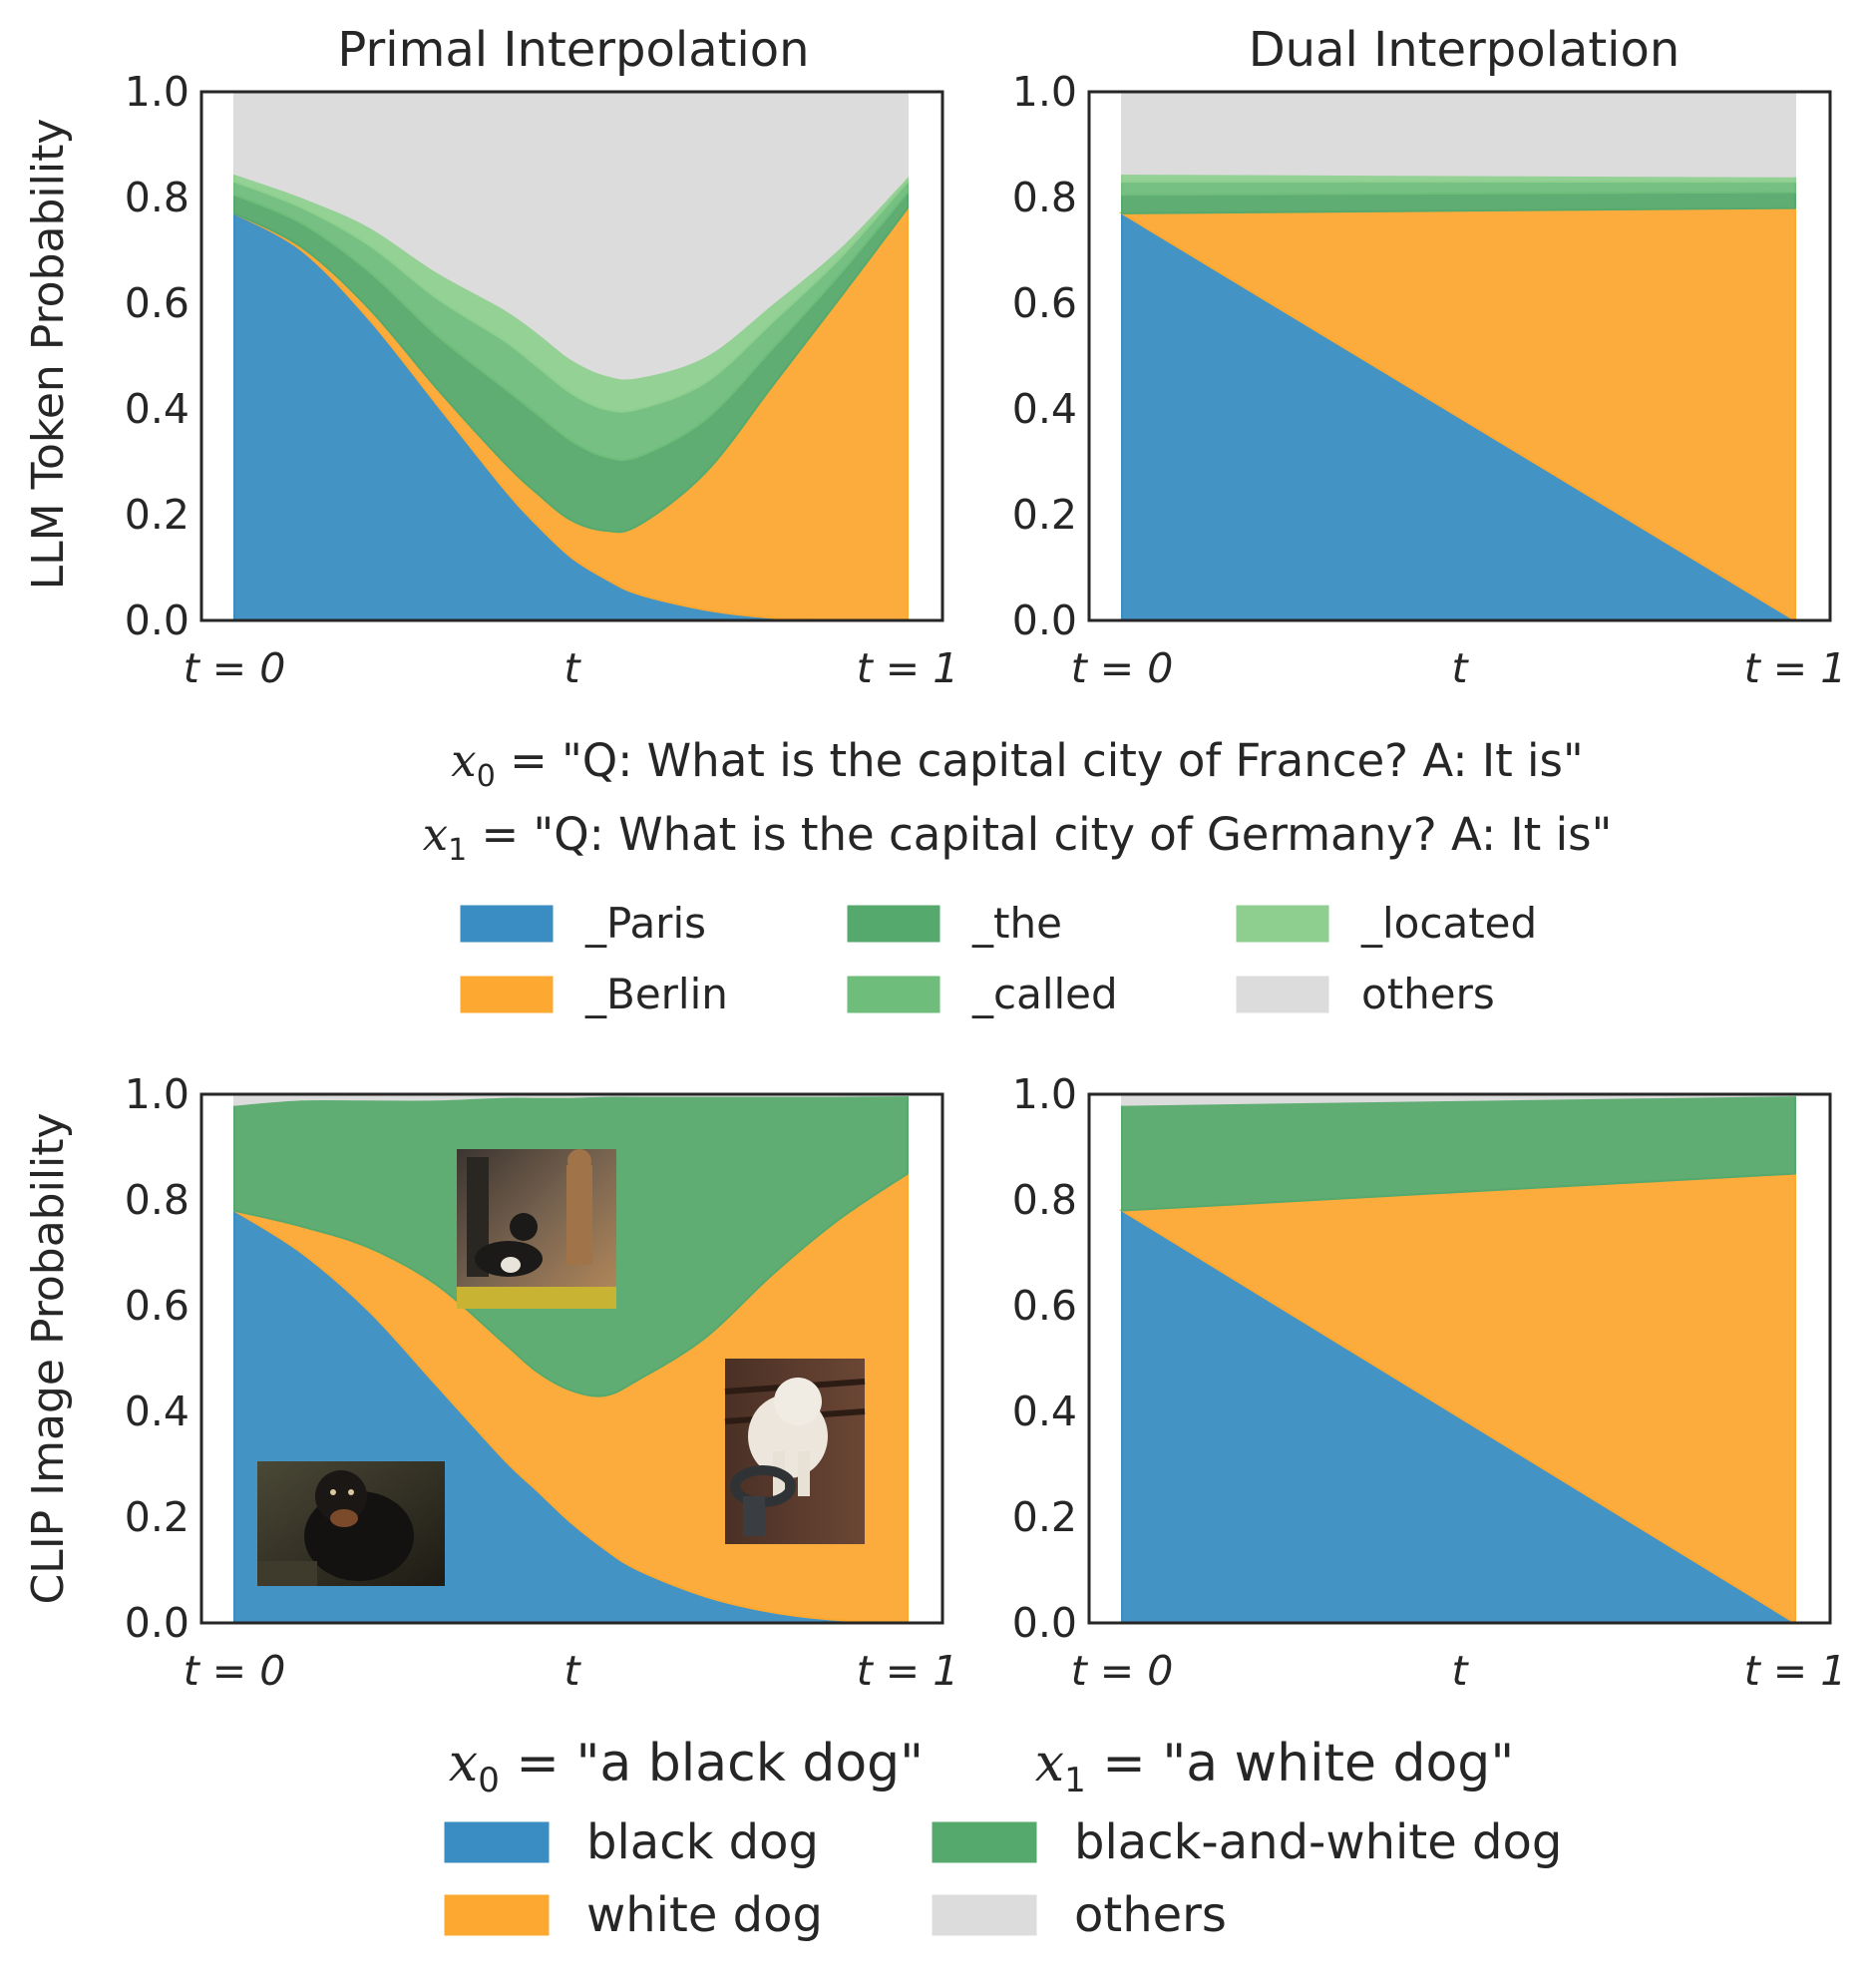 This screenshot has width=1871, height=1988. I want to click on llm-x0-var: x, so click(463, 760).